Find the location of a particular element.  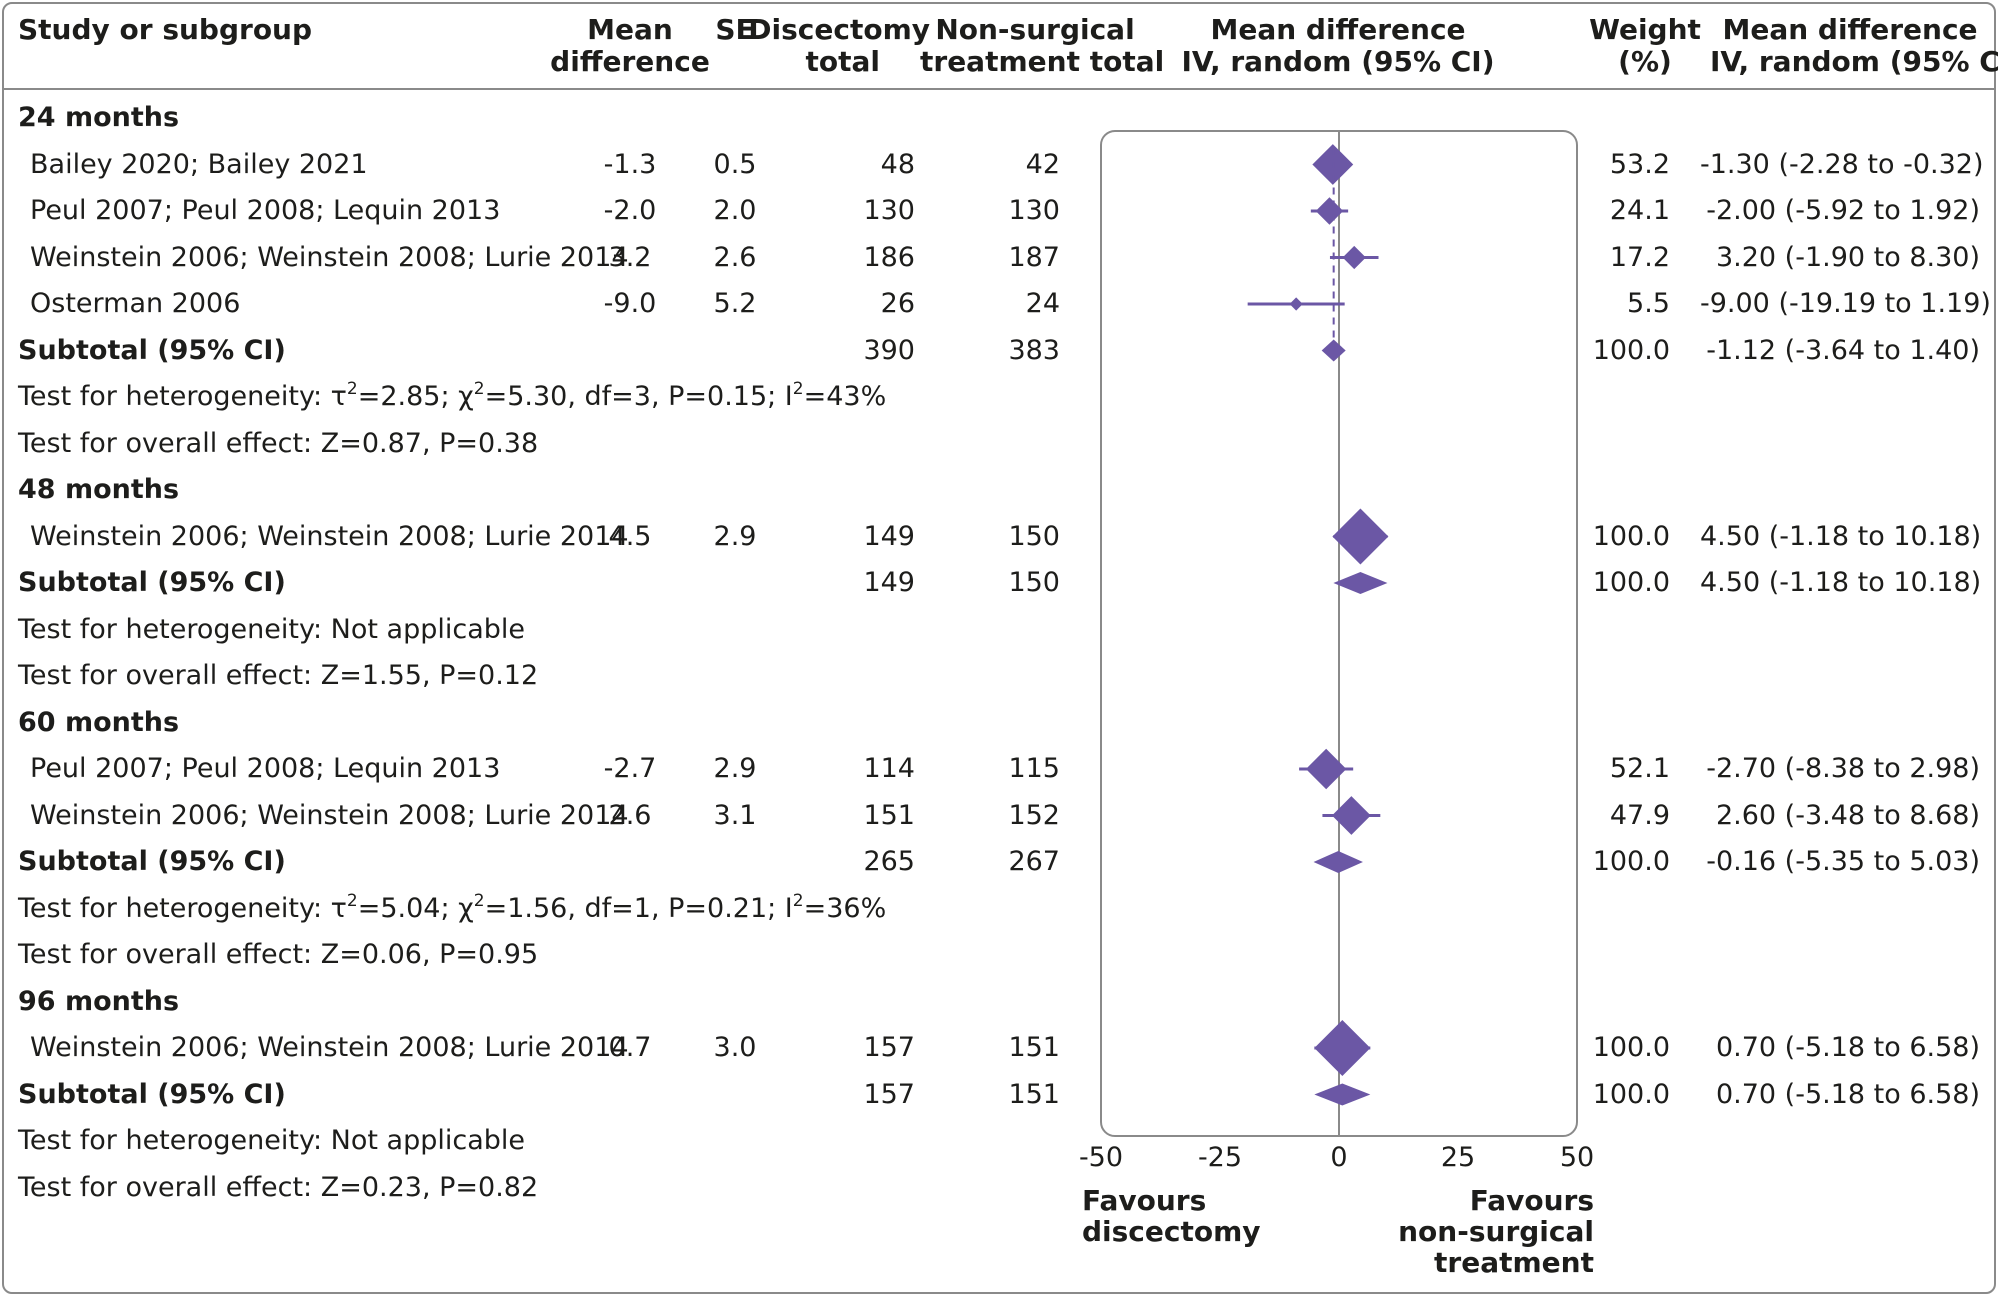

header-discectomy-line1: Discectomy is located at coordinates (839, 29).